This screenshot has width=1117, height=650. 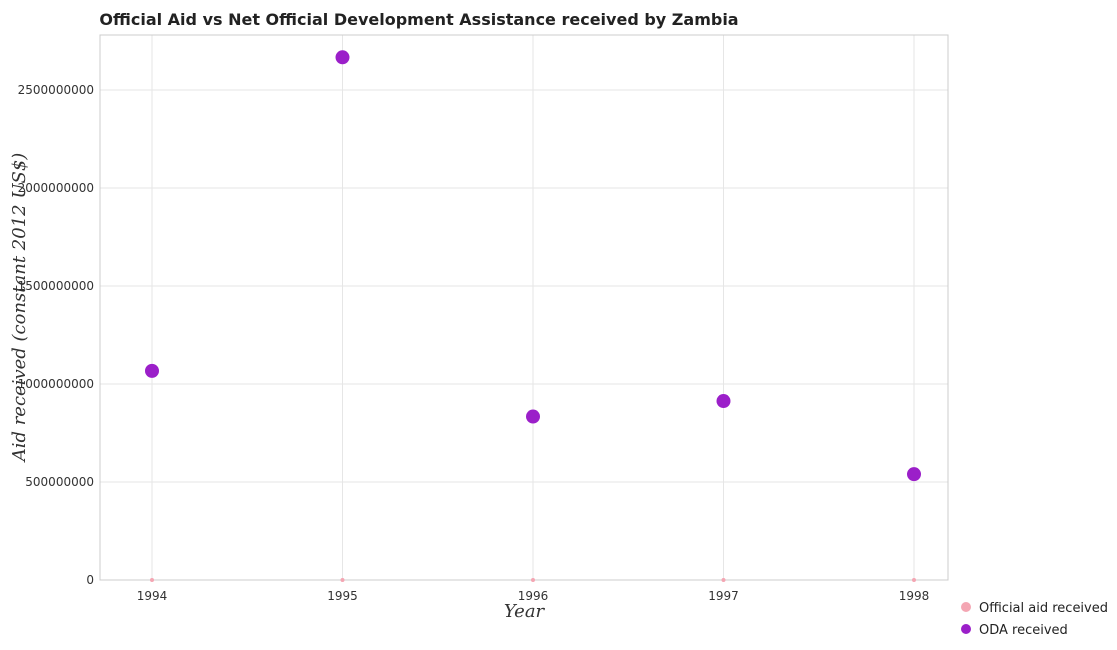 What do you see at coordinates (59, 482) in the screenshot?
I see `y-tick-label: 500000000` at bounding box center [59, 482].